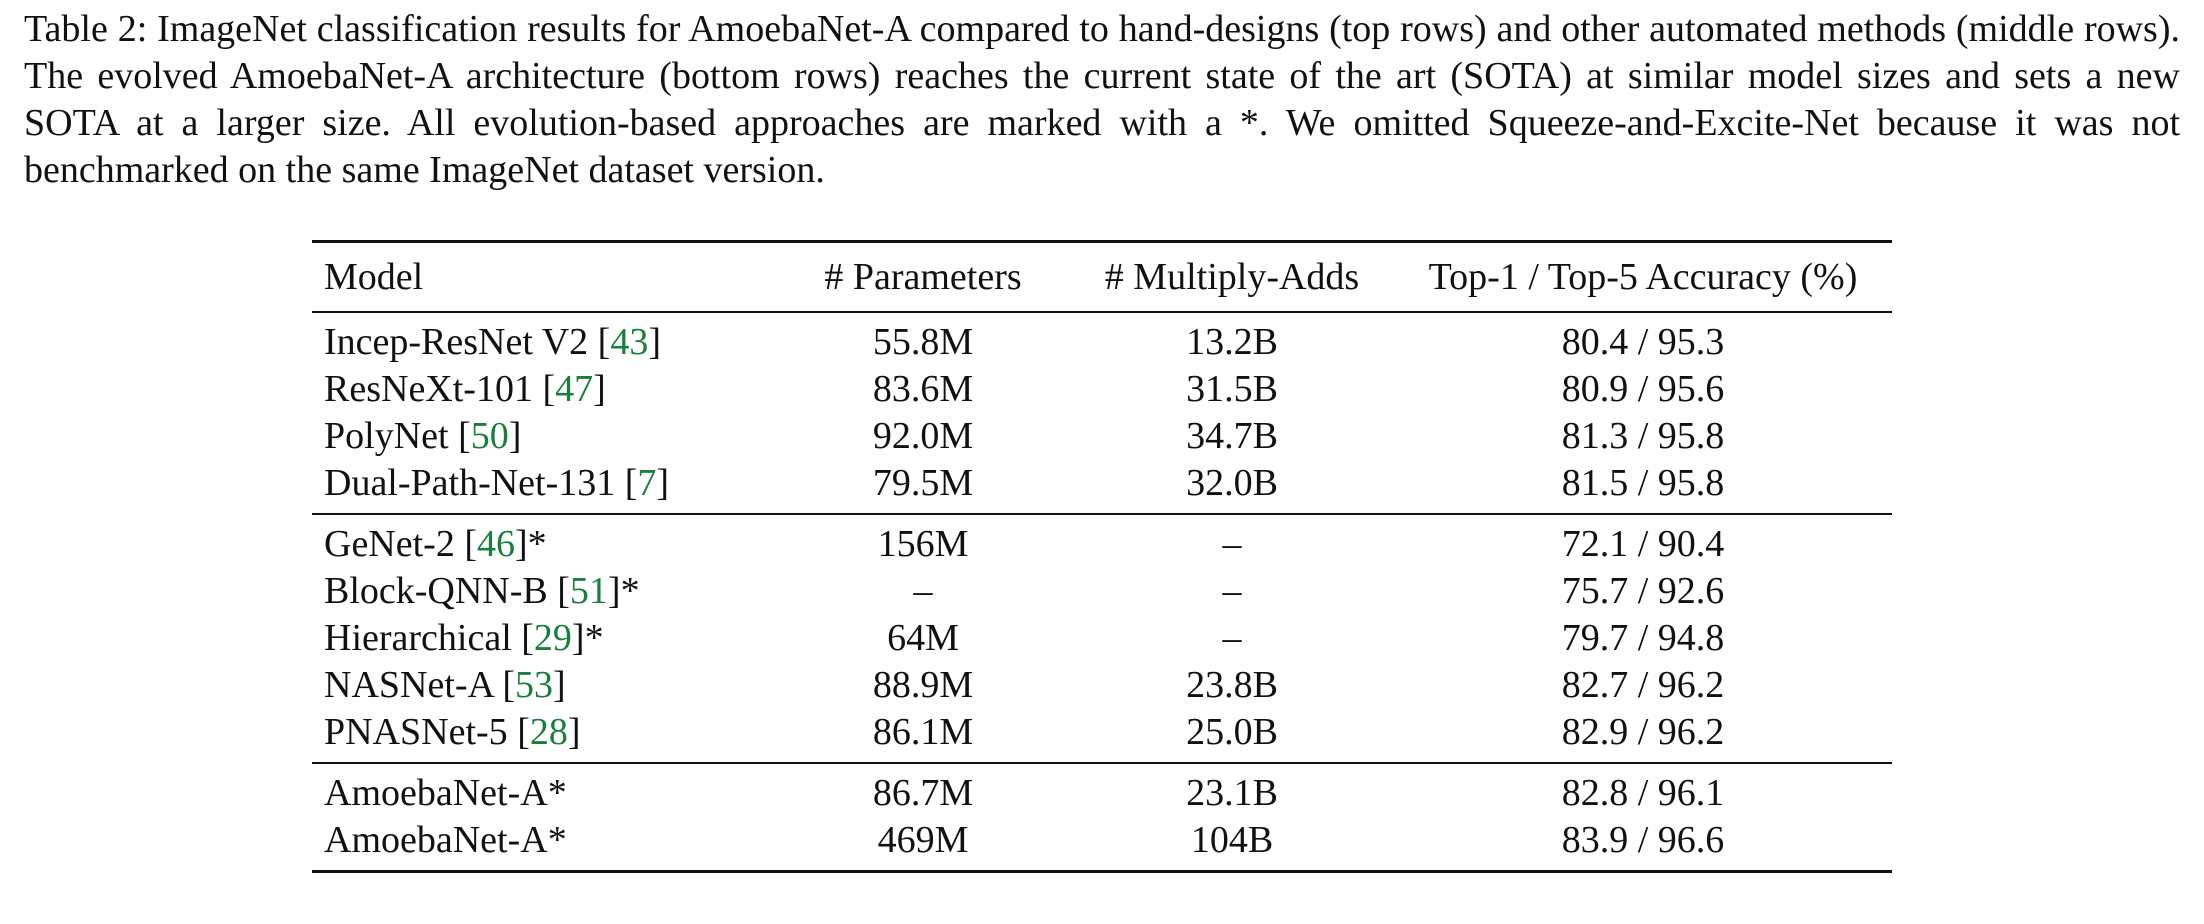 Image resolution: width=2204 pixels, height=924 pixels. Describe the element at coordinates (436, 591) in the screenshot. I see `model-name: Block-QNN-B` at that location.